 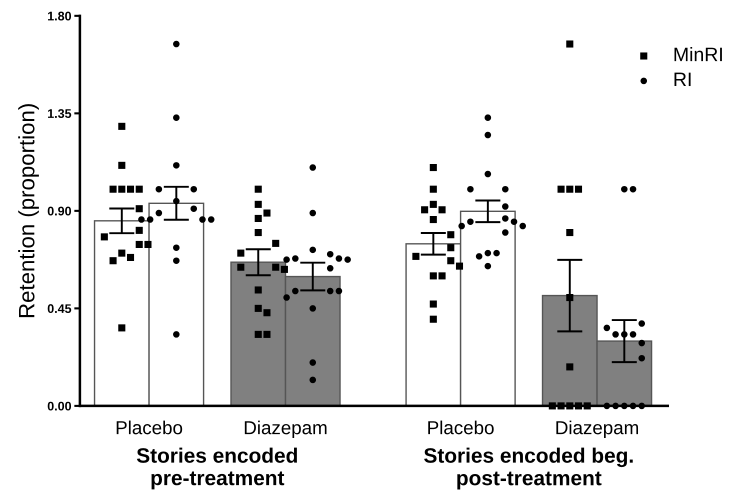 What do you see at coordinates (216, 469) in the screenshot?
I see `x-tick-label: Stories encoded pre-treatment` at bounding box center [216, 469].